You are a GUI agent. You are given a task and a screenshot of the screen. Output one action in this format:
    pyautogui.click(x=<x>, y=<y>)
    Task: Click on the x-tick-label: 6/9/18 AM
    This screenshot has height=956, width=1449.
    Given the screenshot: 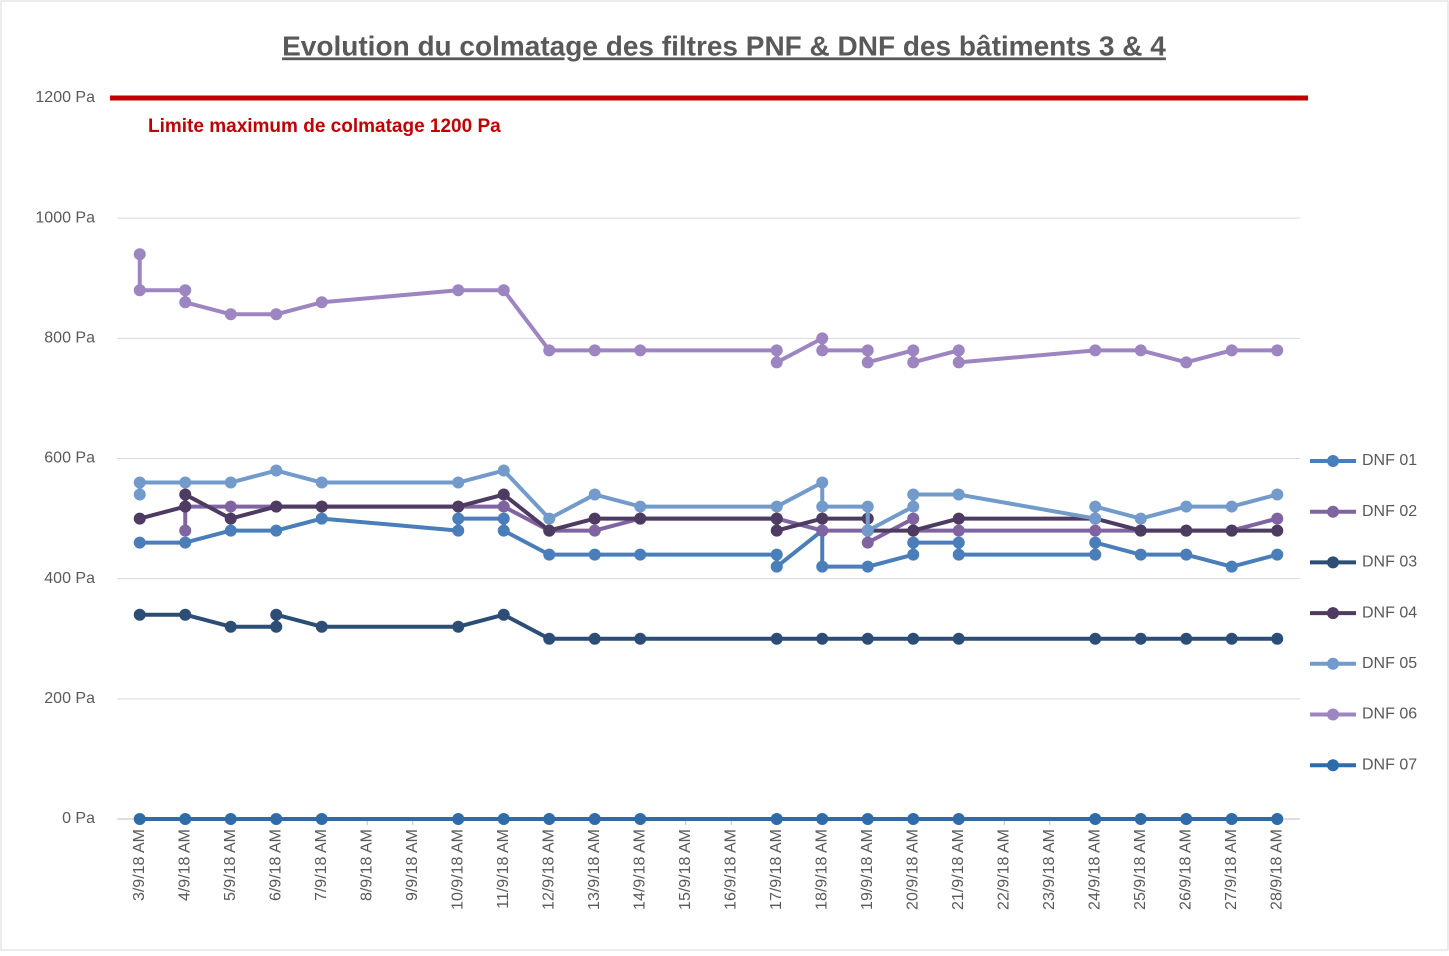 What is the action you would take?
    pyautogui.click(x=275, y=865)
    